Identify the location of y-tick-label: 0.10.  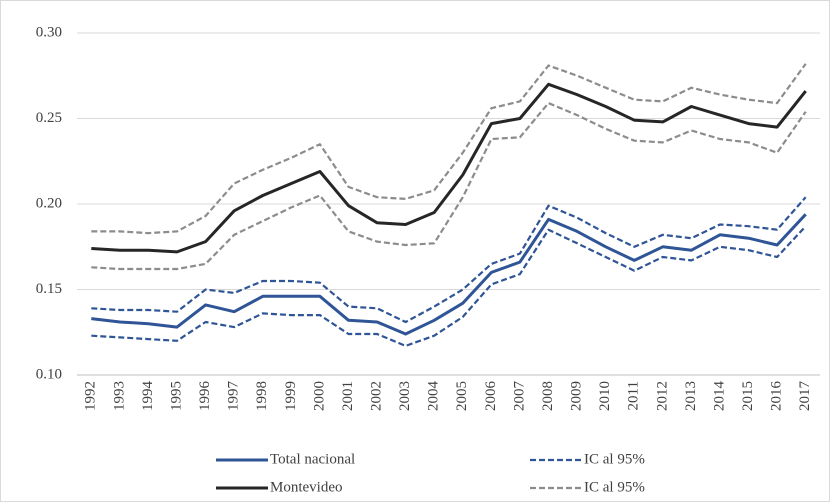
(49, 374).